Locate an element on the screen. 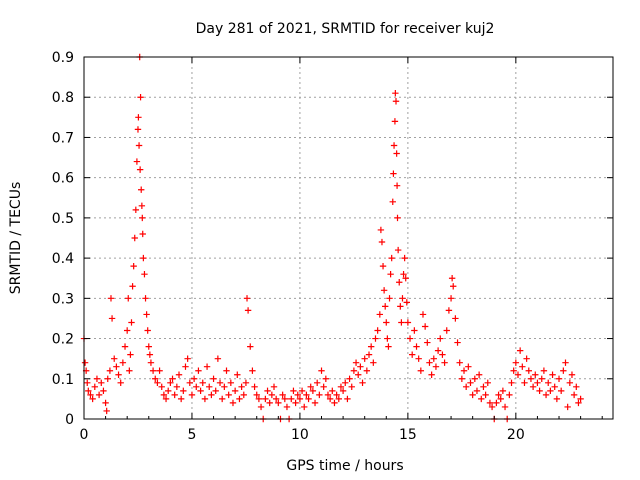 The height and width of the screenshot is (480, 640). x-tick-labels: 0 5 10 15 20 is located at coordinates (302, 435).